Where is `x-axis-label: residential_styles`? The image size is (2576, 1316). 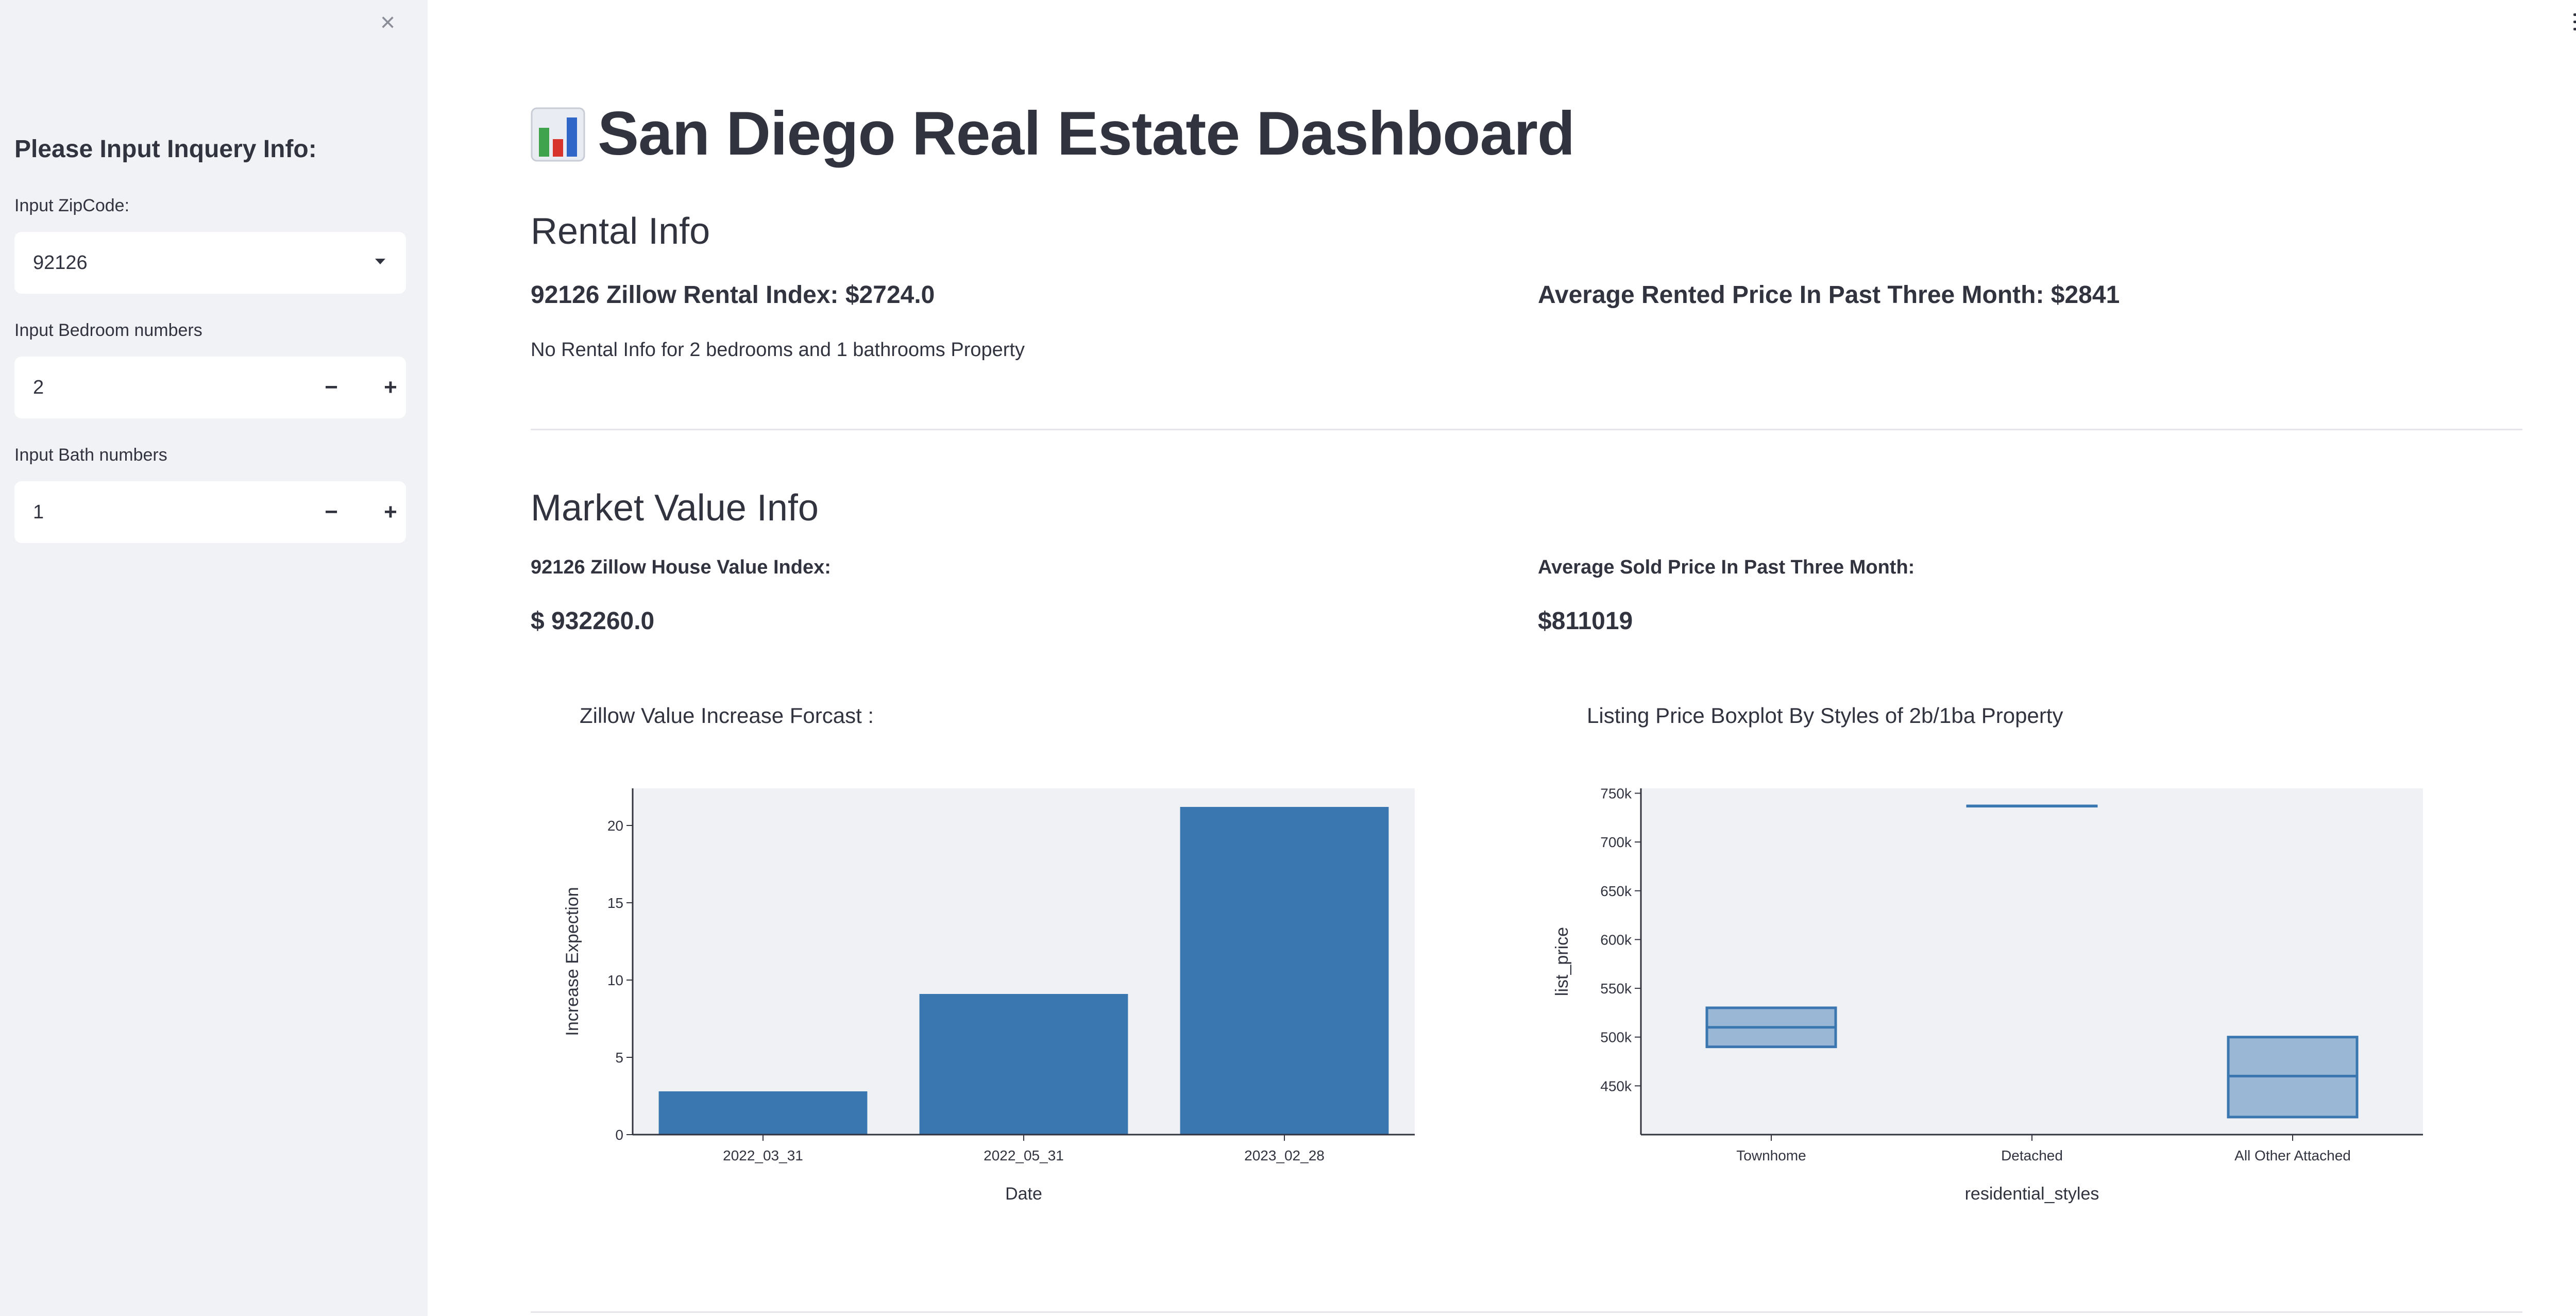 x-axis-label: residential_styles is located at coordinates (2032, 1194).